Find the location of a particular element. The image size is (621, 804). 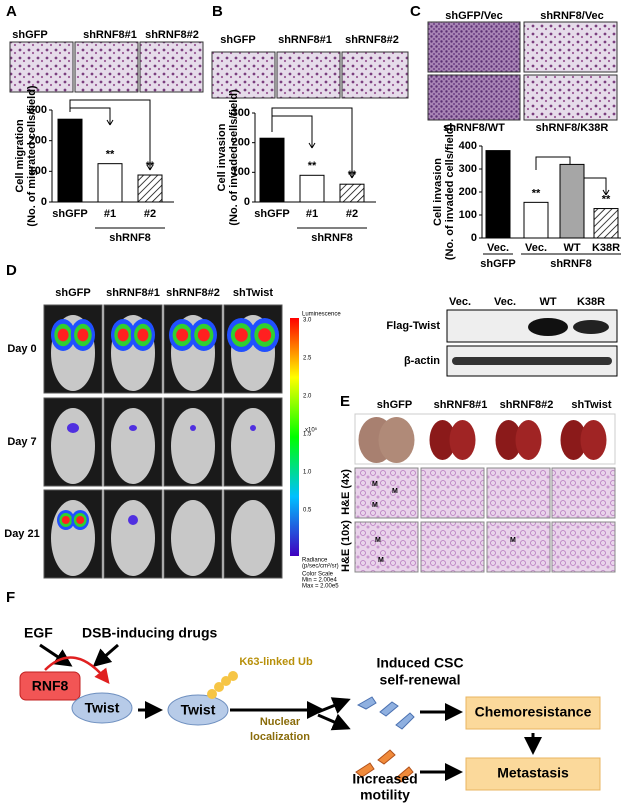

column-label: shTwist is located at coordinates (591, 405).